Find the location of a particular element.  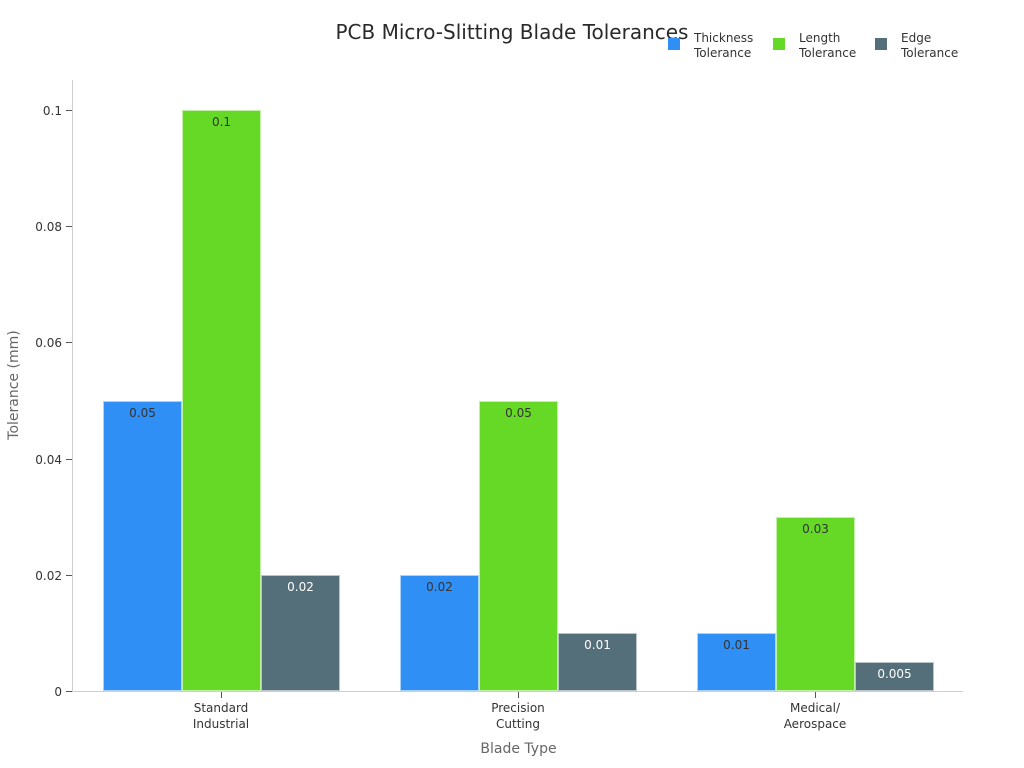

x-tick-label: Standard Industrial is located at coordinates (221, 716).